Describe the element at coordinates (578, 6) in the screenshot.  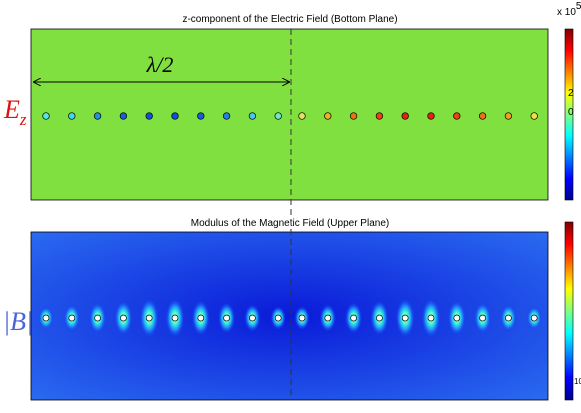
I see `exponent: 5` at that location.